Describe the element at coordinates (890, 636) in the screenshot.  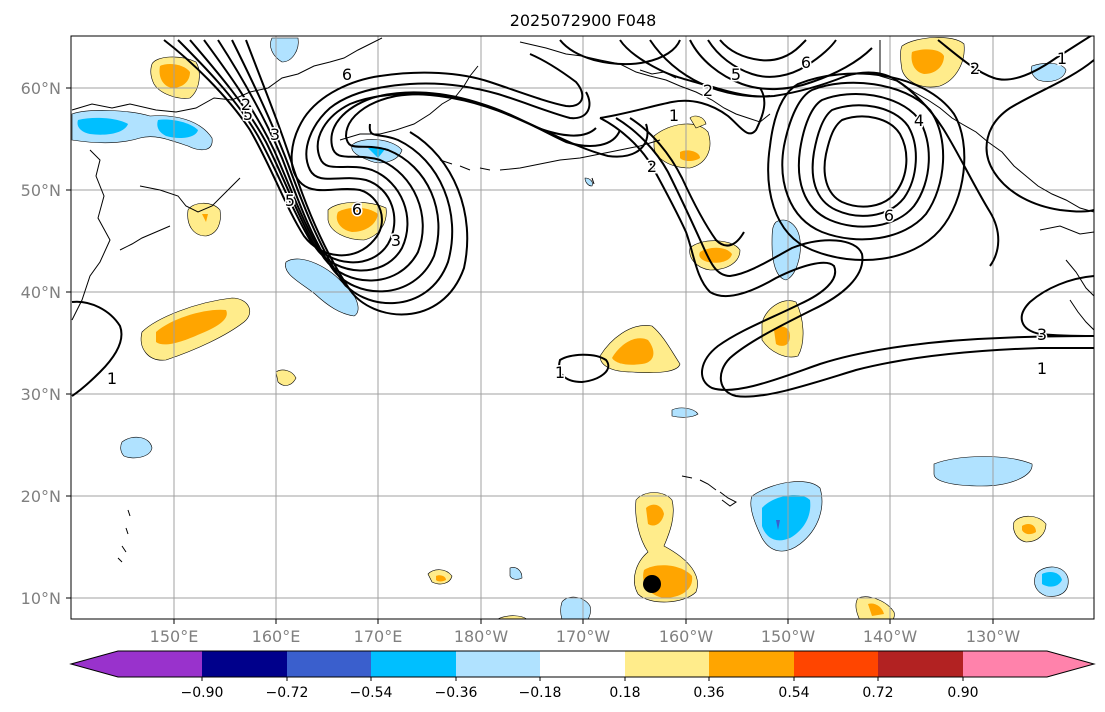
I see `lon-label: 140°W` at that location.